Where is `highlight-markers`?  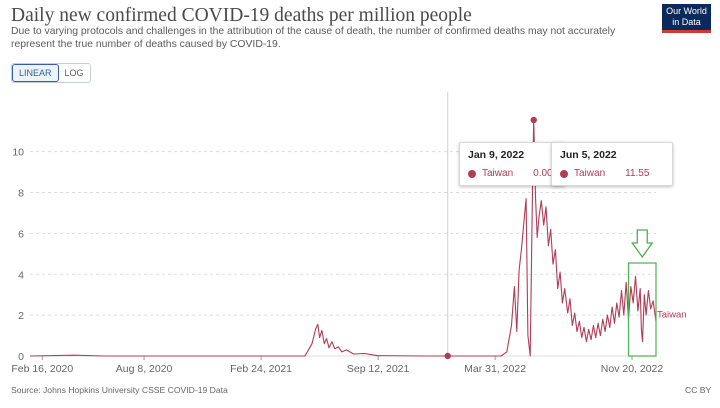
highlight-markers is located at coordinates (490, 238).